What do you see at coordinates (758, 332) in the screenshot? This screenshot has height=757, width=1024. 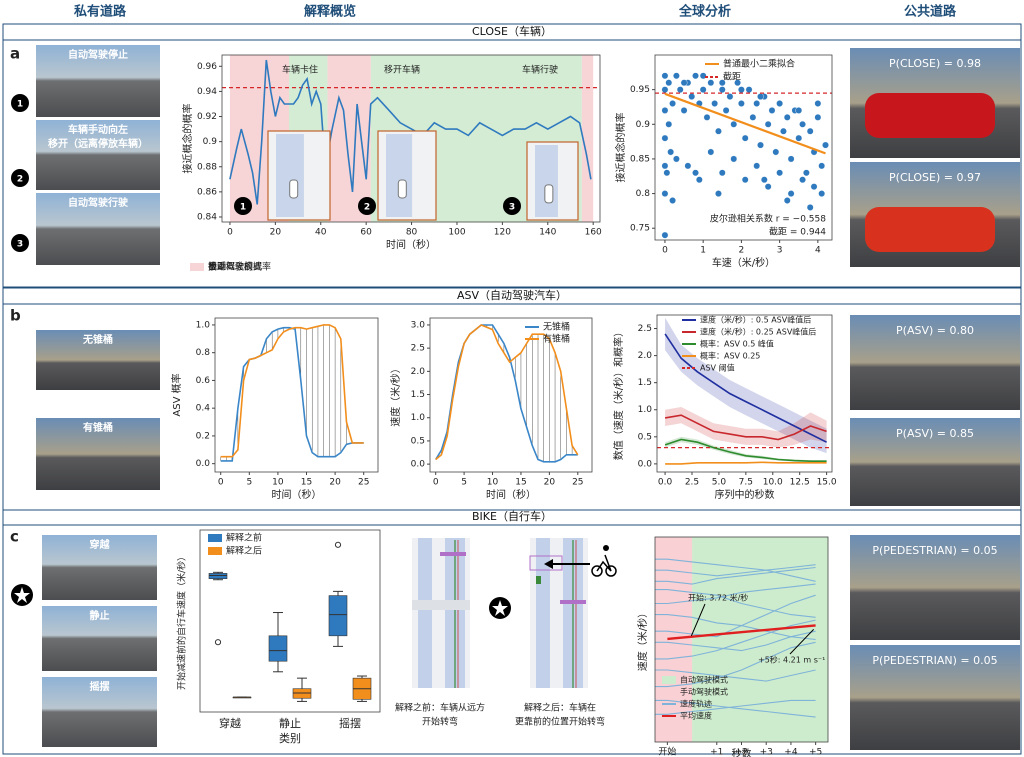 I see `legend-label: 速度（米/秒）: 0.25 ASV峰值后` at bounding box center [758, 332].